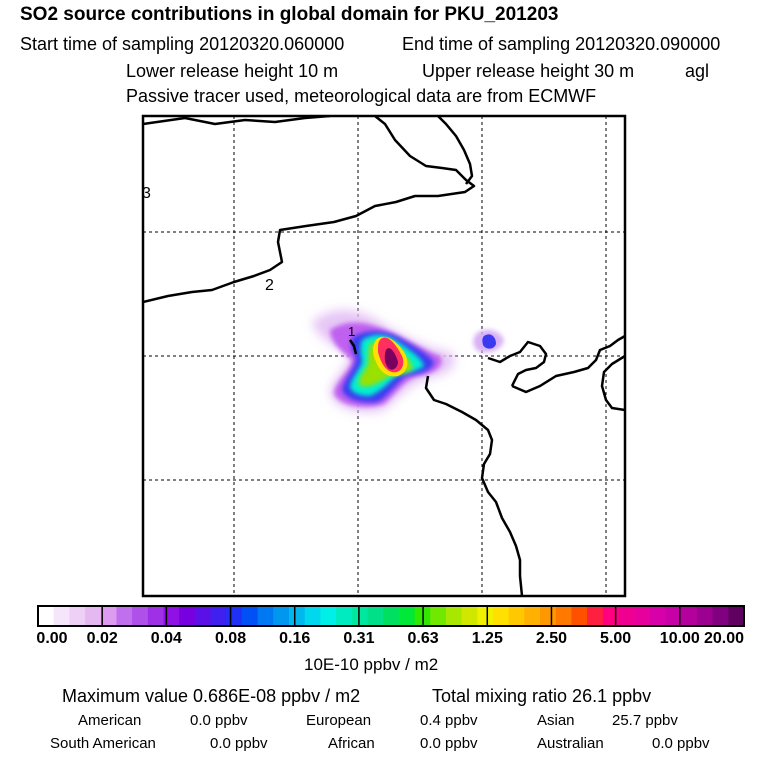 The width and height of the screenshot is (768, 768). What do you see at coordinates (351, 331) in the screenshot?
I see `grid-label-1: 1` at bounding box center [351, 331].